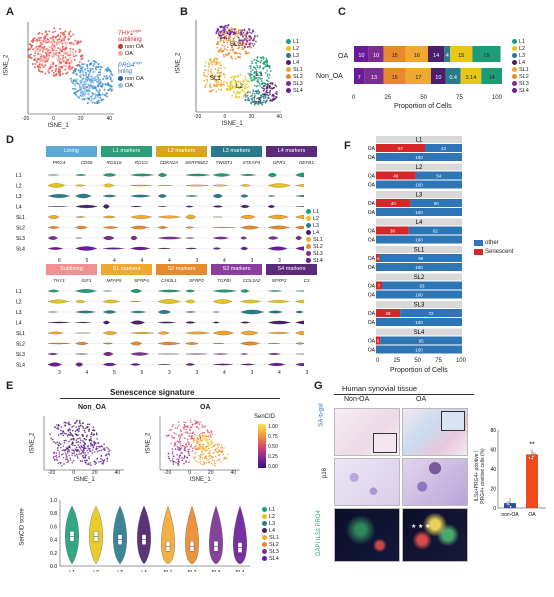 The height and width of the screenshot is (597, 554). I want to click on f-group-label: SL3, so click(419, 306).